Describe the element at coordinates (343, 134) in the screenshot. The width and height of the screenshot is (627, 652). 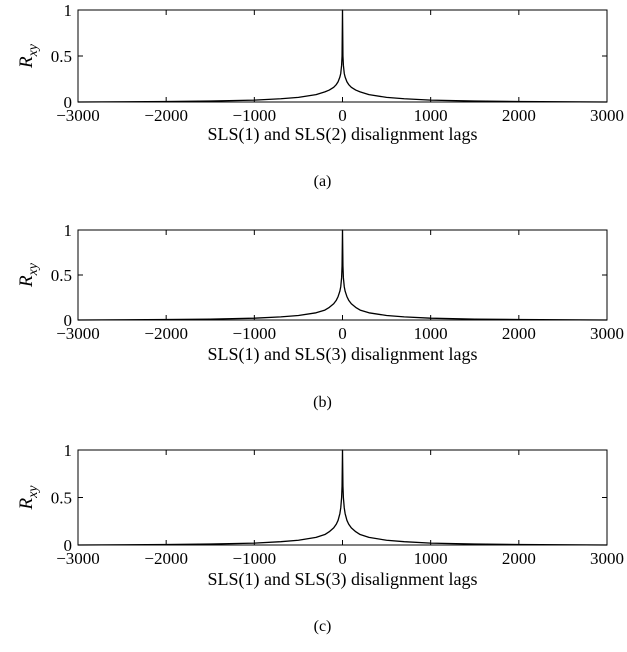
I see `x-axis-label: SLS(1) and SLS(2) disalignment lags` at that location.